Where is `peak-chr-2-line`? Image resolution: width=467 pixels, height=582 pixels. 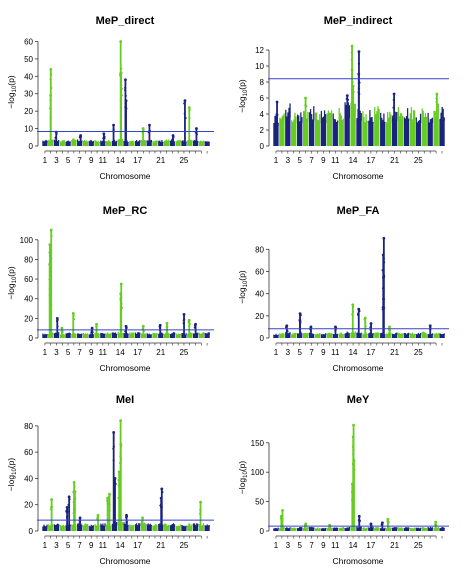 peak-chr-2-line is located at coordinates (50, 120).